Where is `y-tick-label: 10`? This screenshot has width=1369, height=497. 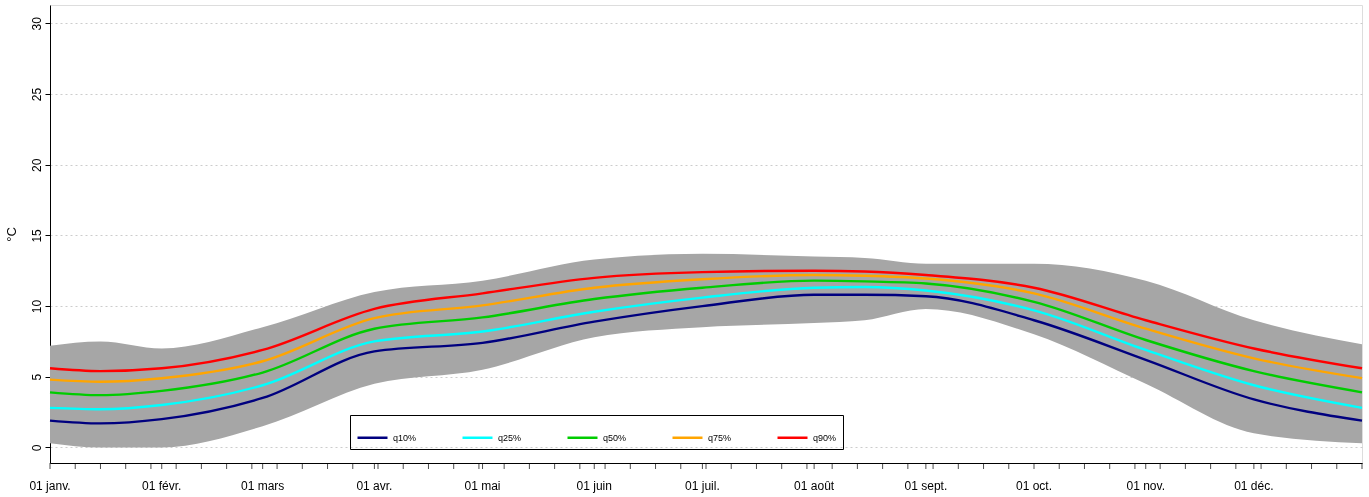
y-tick-label: 10 is located at coordinates (36, 306).